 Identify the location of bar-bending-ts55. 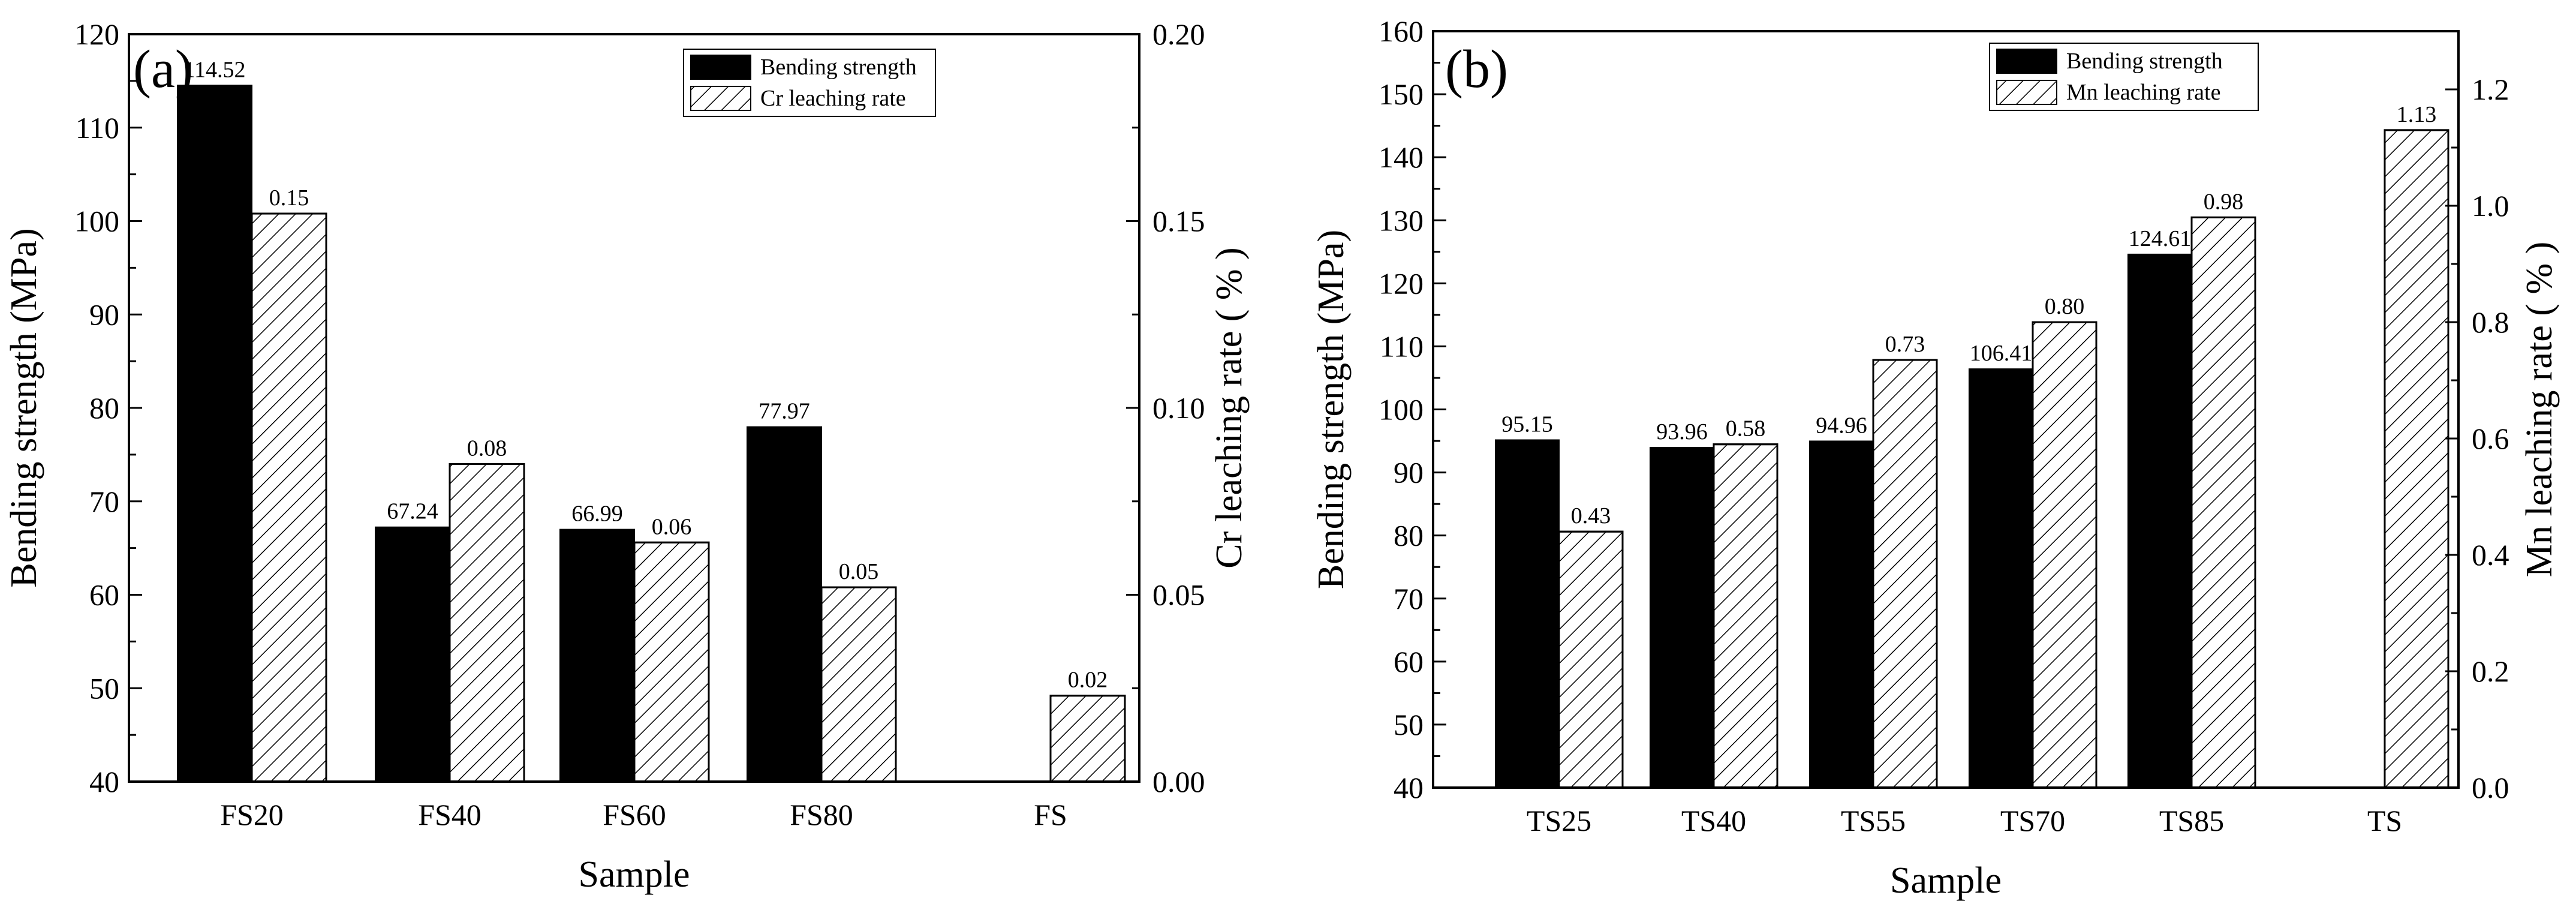
(1842, 614).